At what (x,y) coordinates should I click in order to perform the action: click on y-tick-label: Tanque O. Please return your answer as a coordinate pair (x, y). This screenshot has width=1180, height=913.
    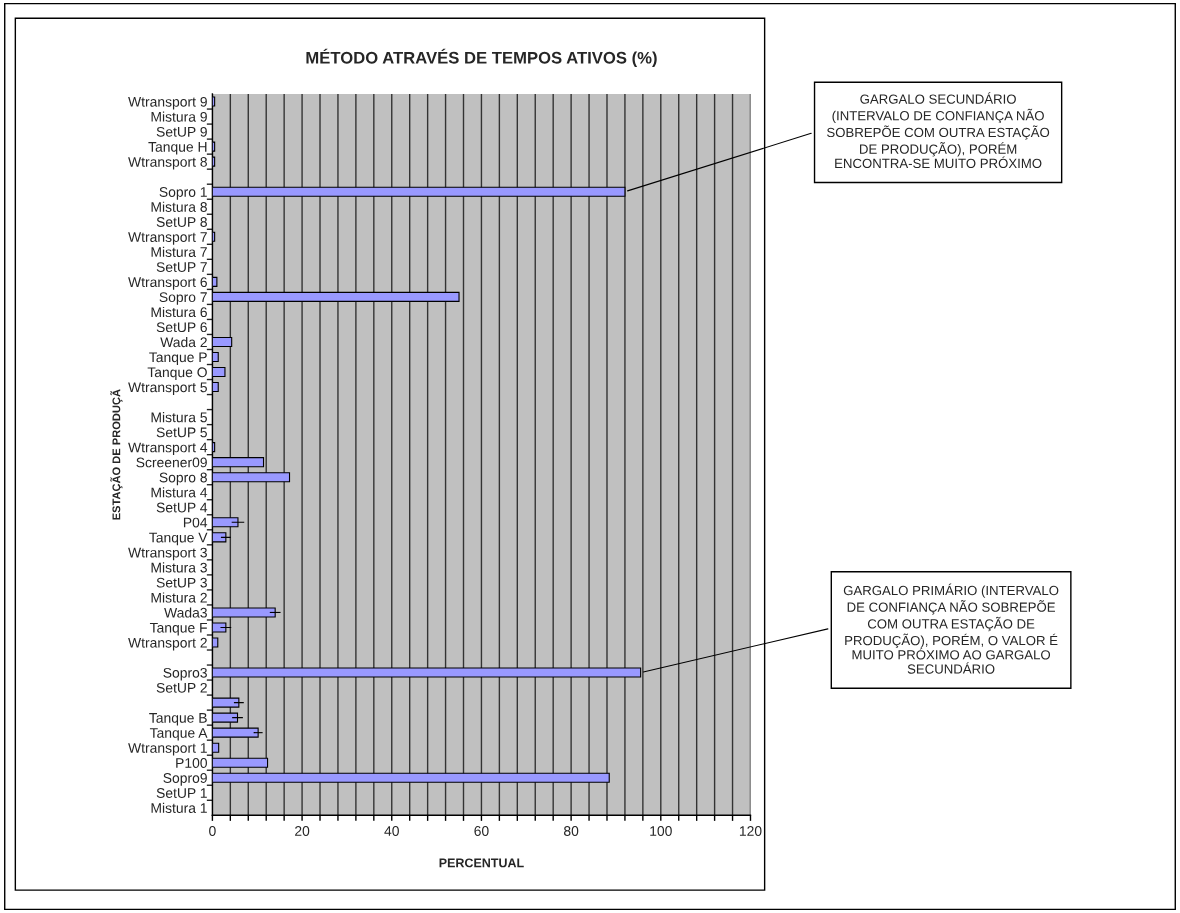
    Looking at the image, I should click on (177, 373).